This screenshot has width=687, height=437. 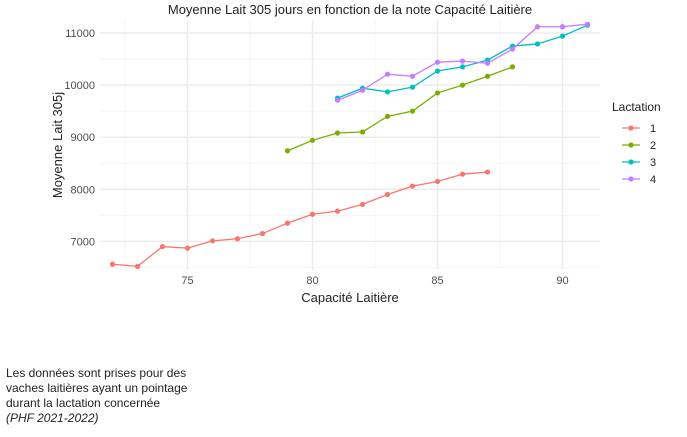 What do you see at coordinates (636, 107) in the screenshot?
I see `legend-title: Lactation` at bounding box center [636, 107].